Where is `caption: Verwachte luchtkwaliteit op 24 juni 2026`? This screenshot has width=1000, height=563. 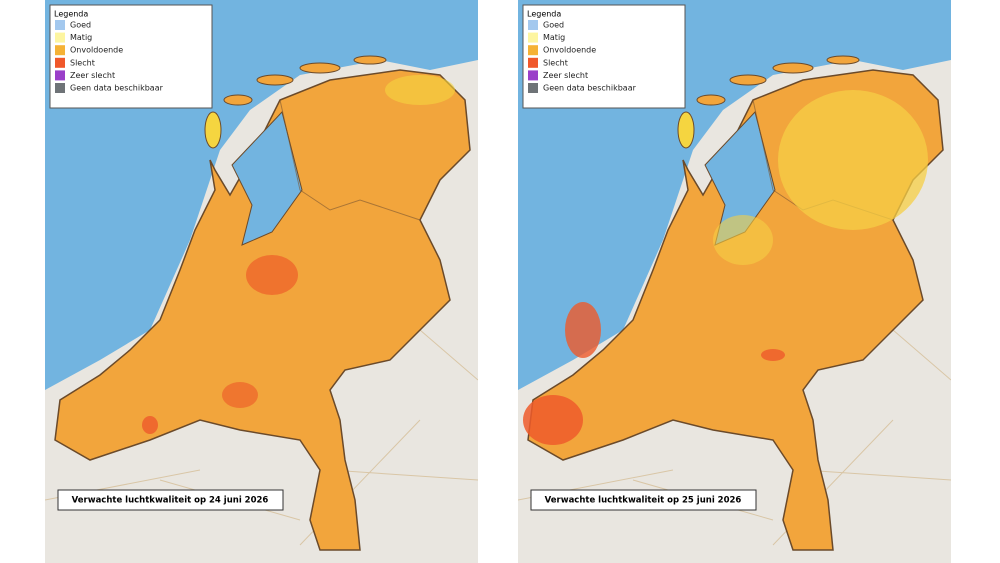
caption: Verwachte luchtkwaliteit op 24 juni 2026 is located at coordinates (170, 501).